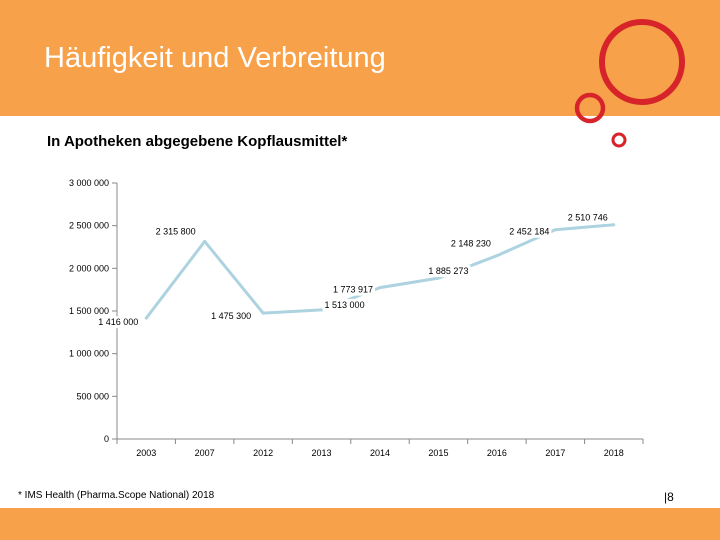 This screenshot has height=540, width=720. Describe the element at coordinates (146, 453) in the screenshot. I see `x-tick-label: 2003` at that location.